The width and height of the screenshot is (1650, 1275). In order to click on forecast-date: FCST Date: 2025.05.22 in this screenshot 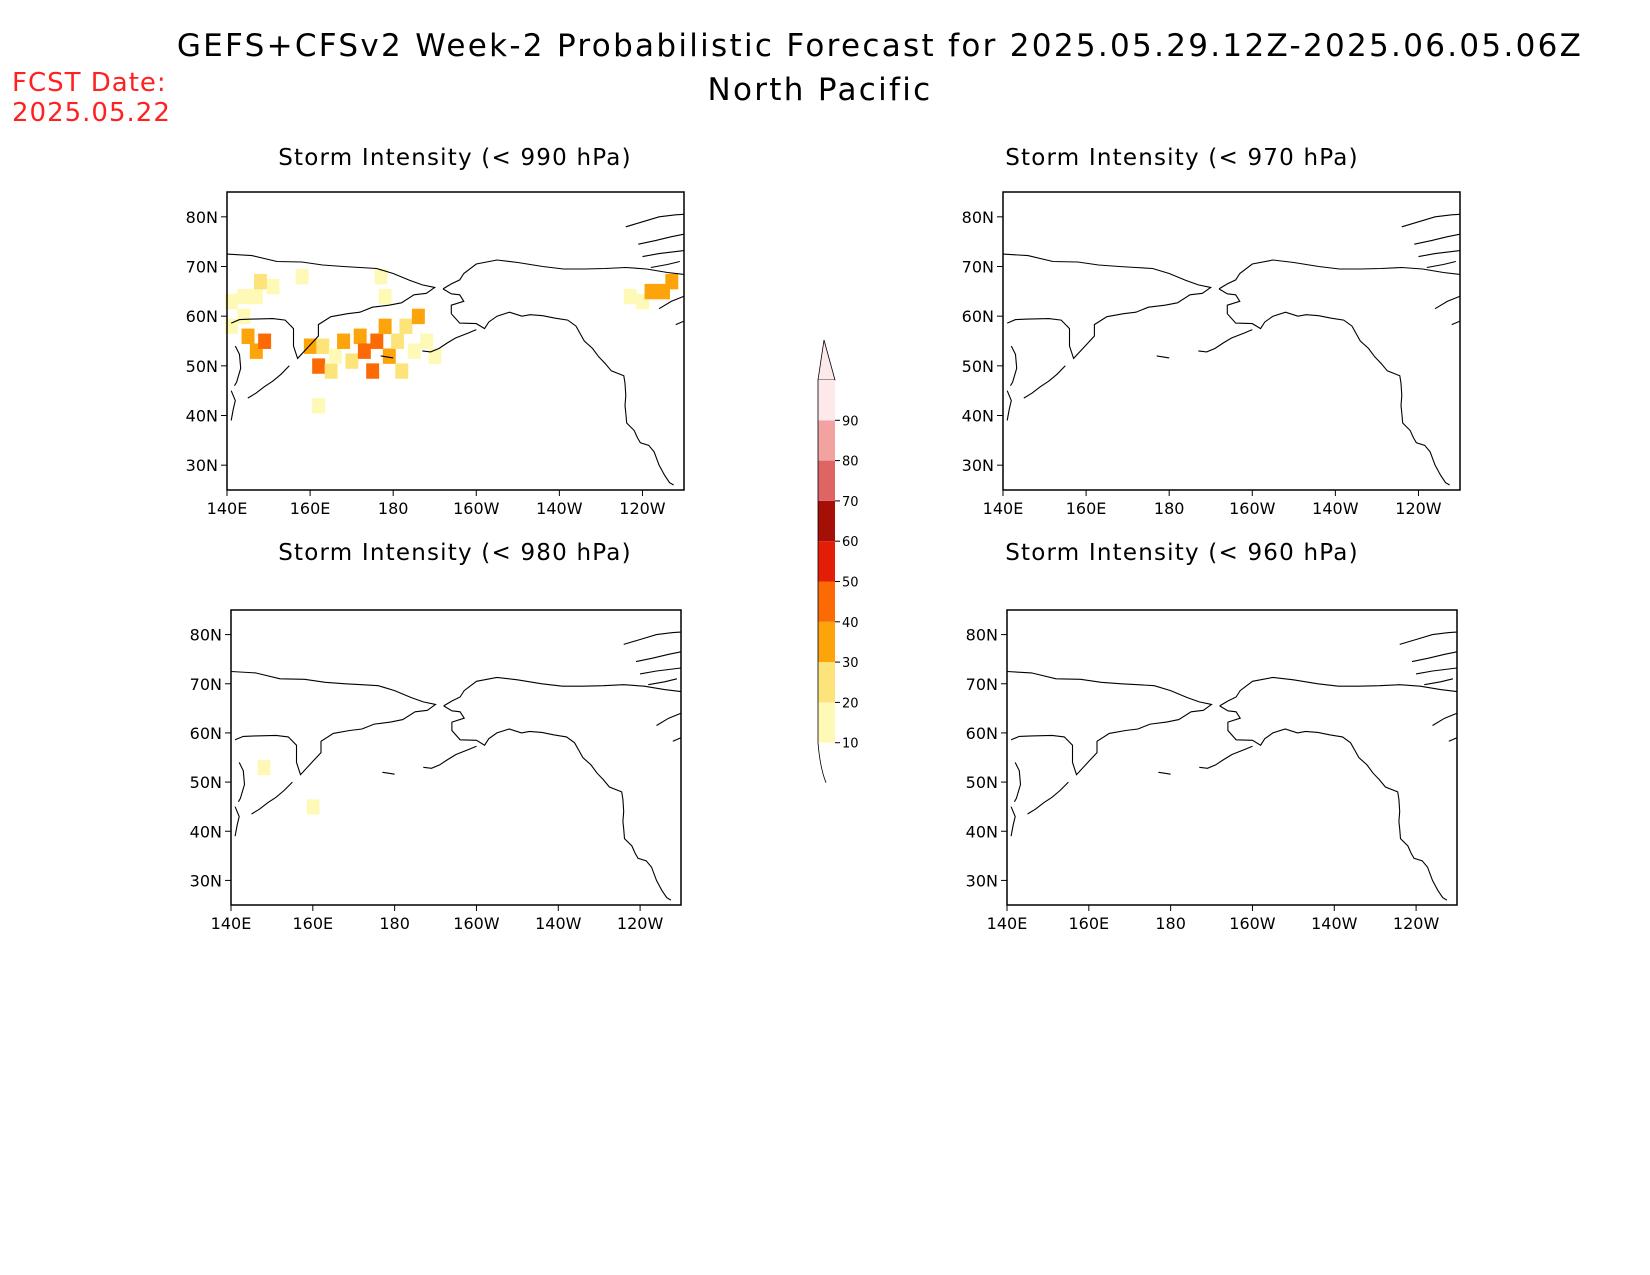, I will do `click(91, 98)`.